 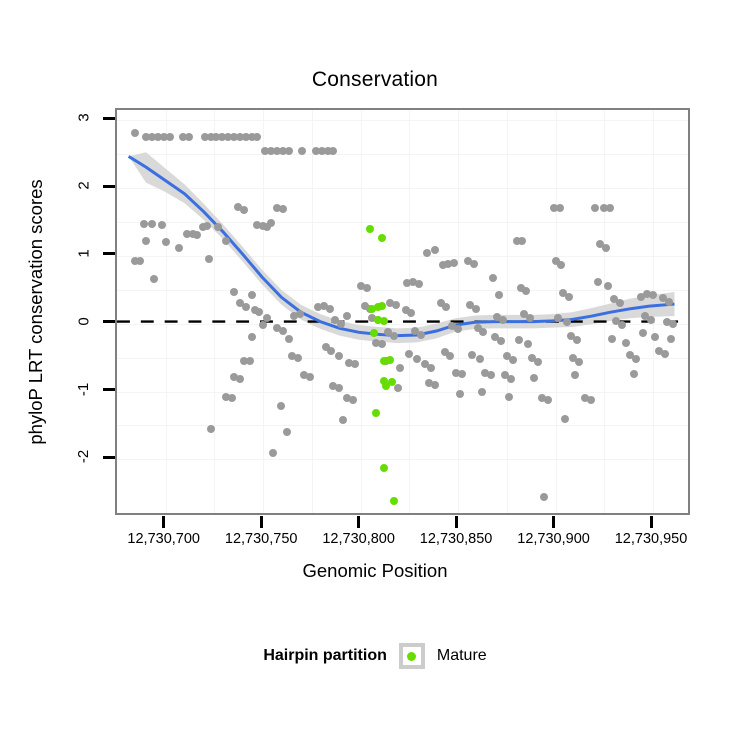 What do you see at coordinates (84, 321) in the screenshot?
I see `y-tick-label: 0` at bounding box center [84, 321].